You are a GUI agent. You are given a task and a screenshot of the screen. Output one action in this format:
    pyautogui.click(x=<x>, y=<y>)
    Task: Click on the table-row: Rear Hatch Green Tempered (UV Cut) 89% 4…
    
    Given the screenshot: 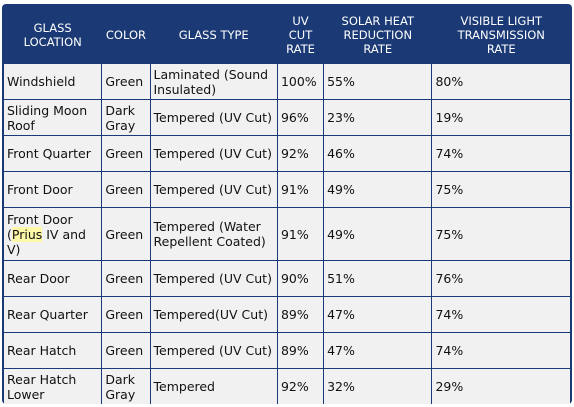 What is the action you would take?
    pyautogui.click(x=287, y=350)
    